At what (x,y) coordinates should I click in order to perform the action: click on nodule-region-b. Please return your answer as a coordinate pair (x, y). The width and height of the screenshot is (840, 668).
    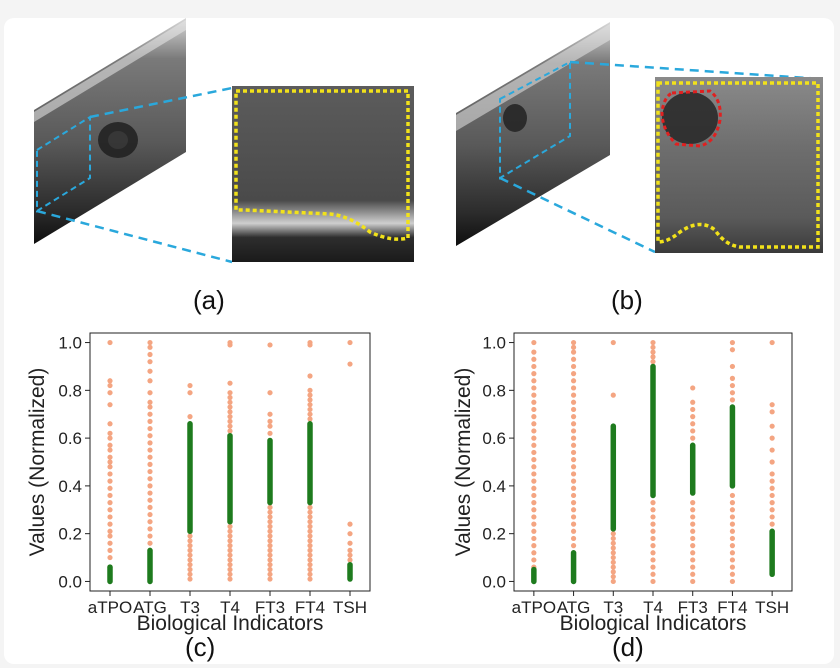
    Looking at the image, I should click on (515, 118).